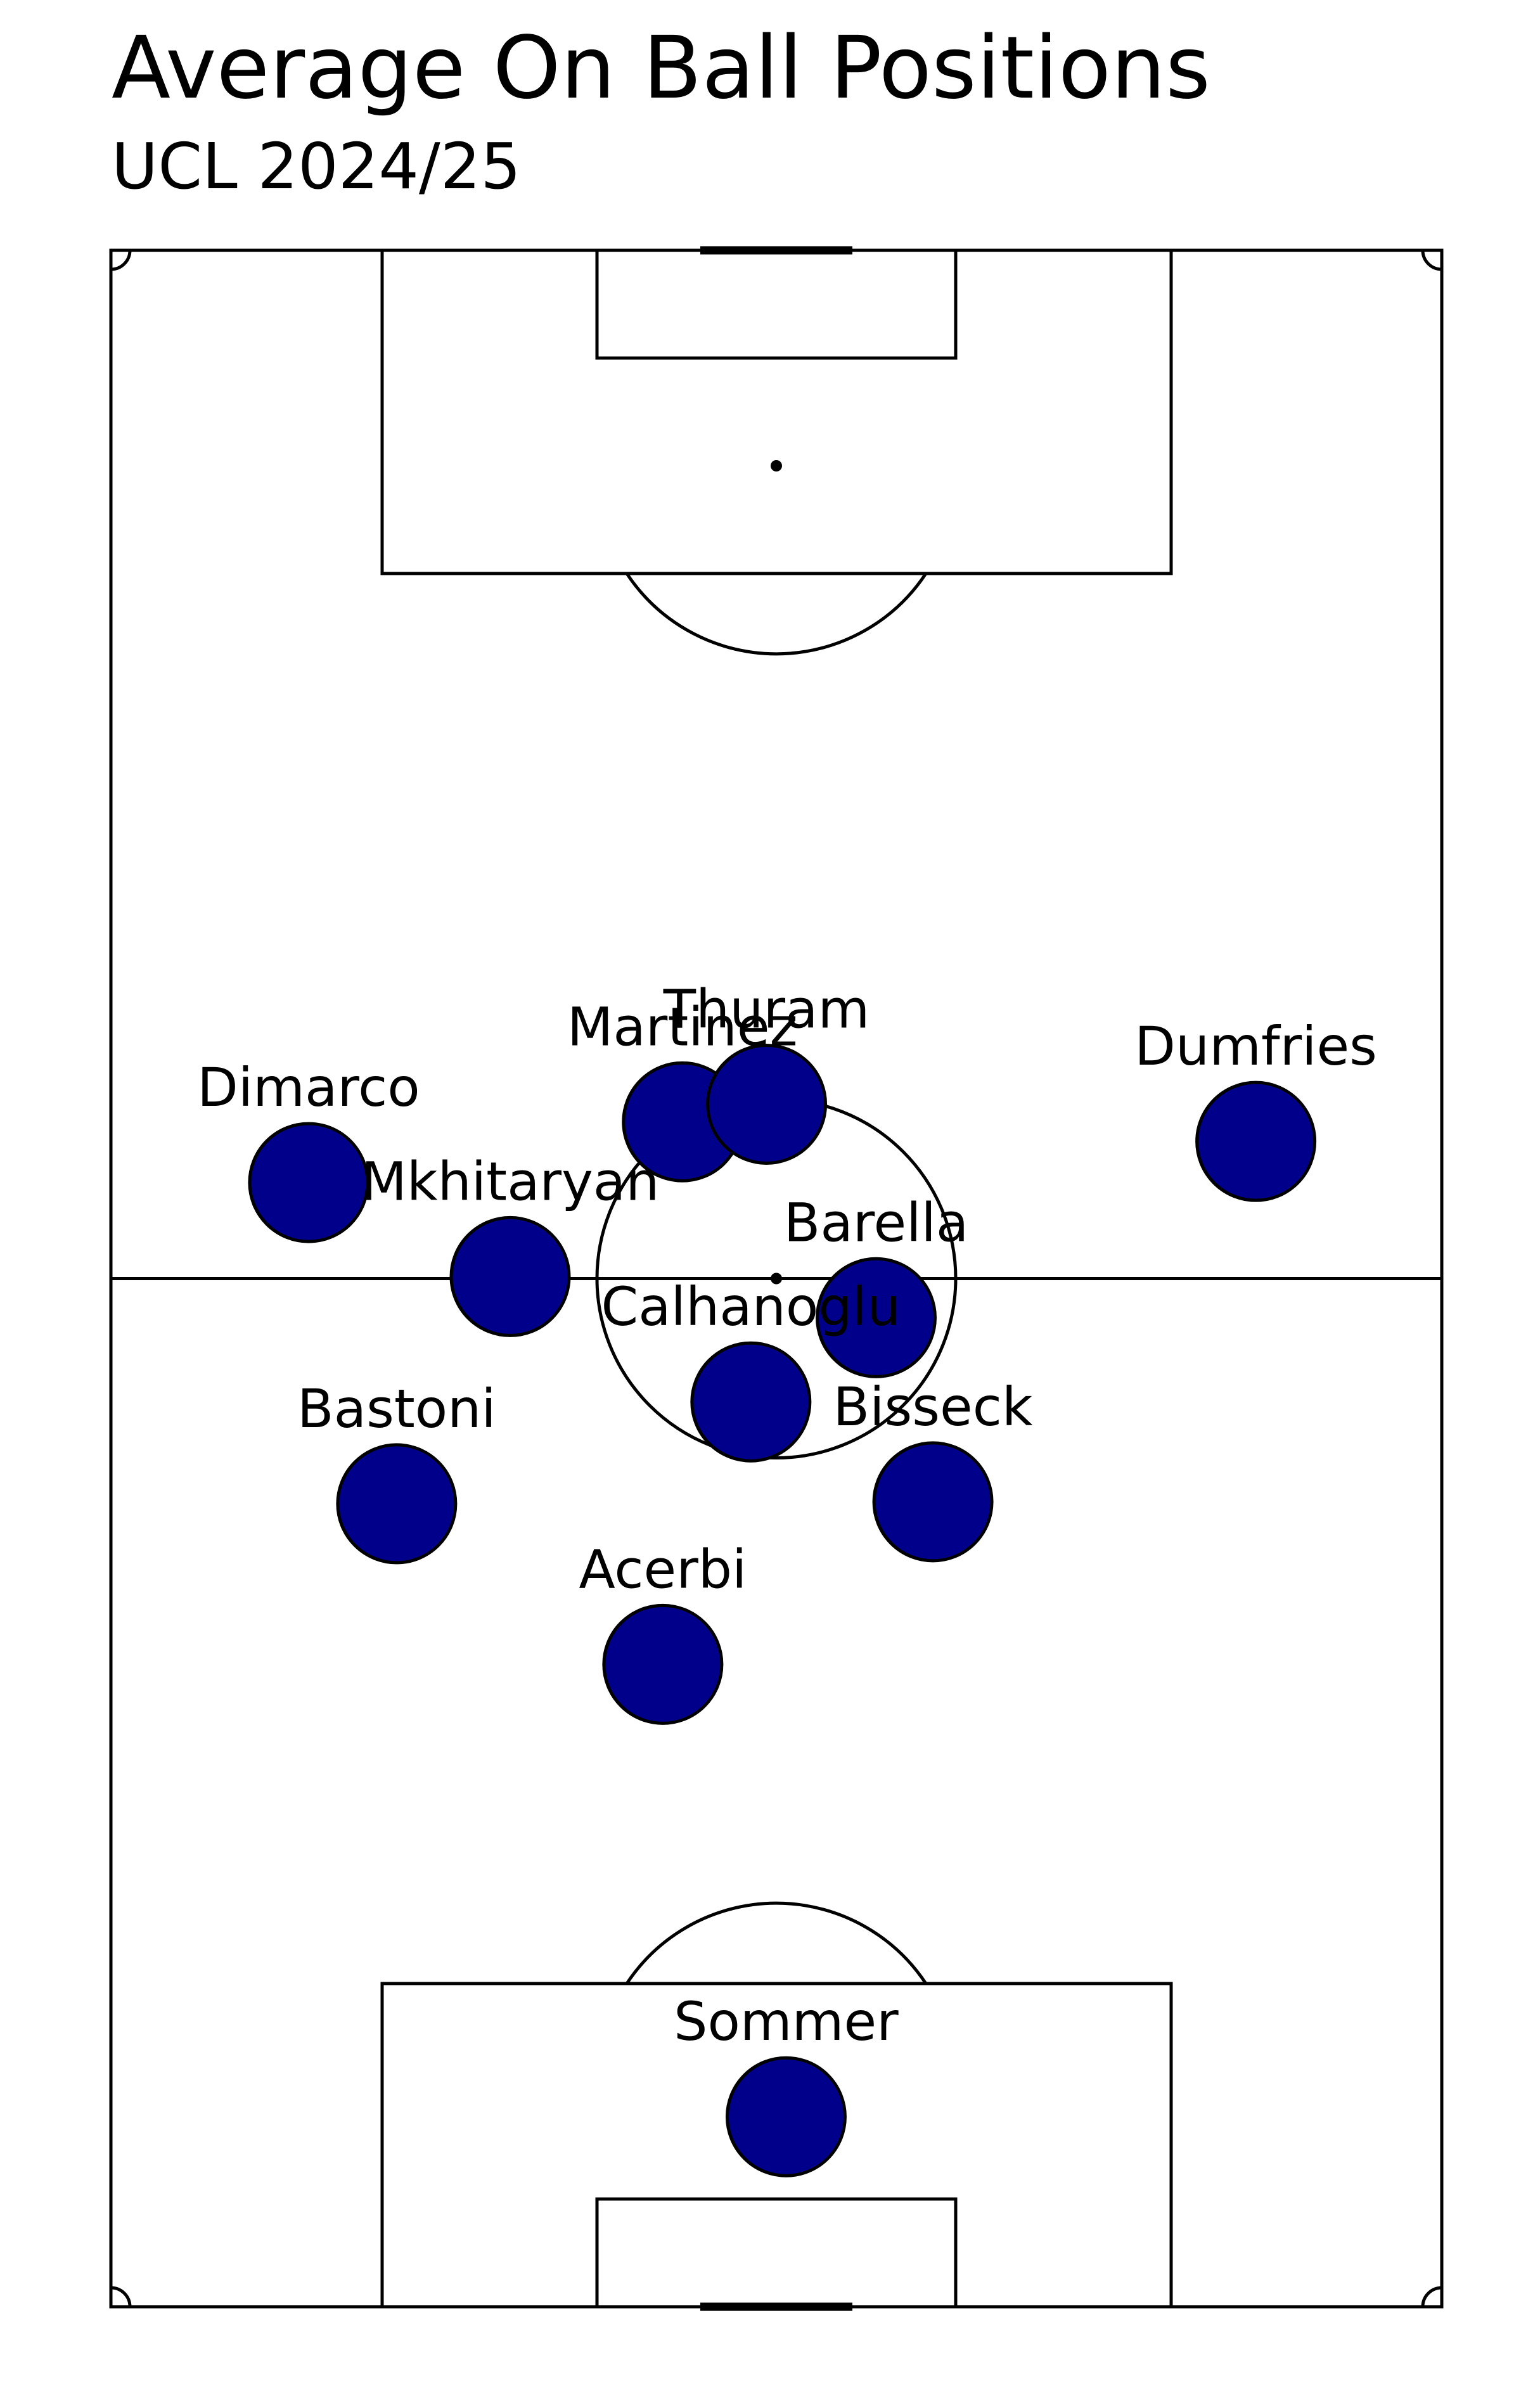 The width and height of the screenshot is (1540, 2398). What do you see at coordinates (777, 412) in the screenshot?
I see `top-penalty-box` at bounding box center [777, 412].